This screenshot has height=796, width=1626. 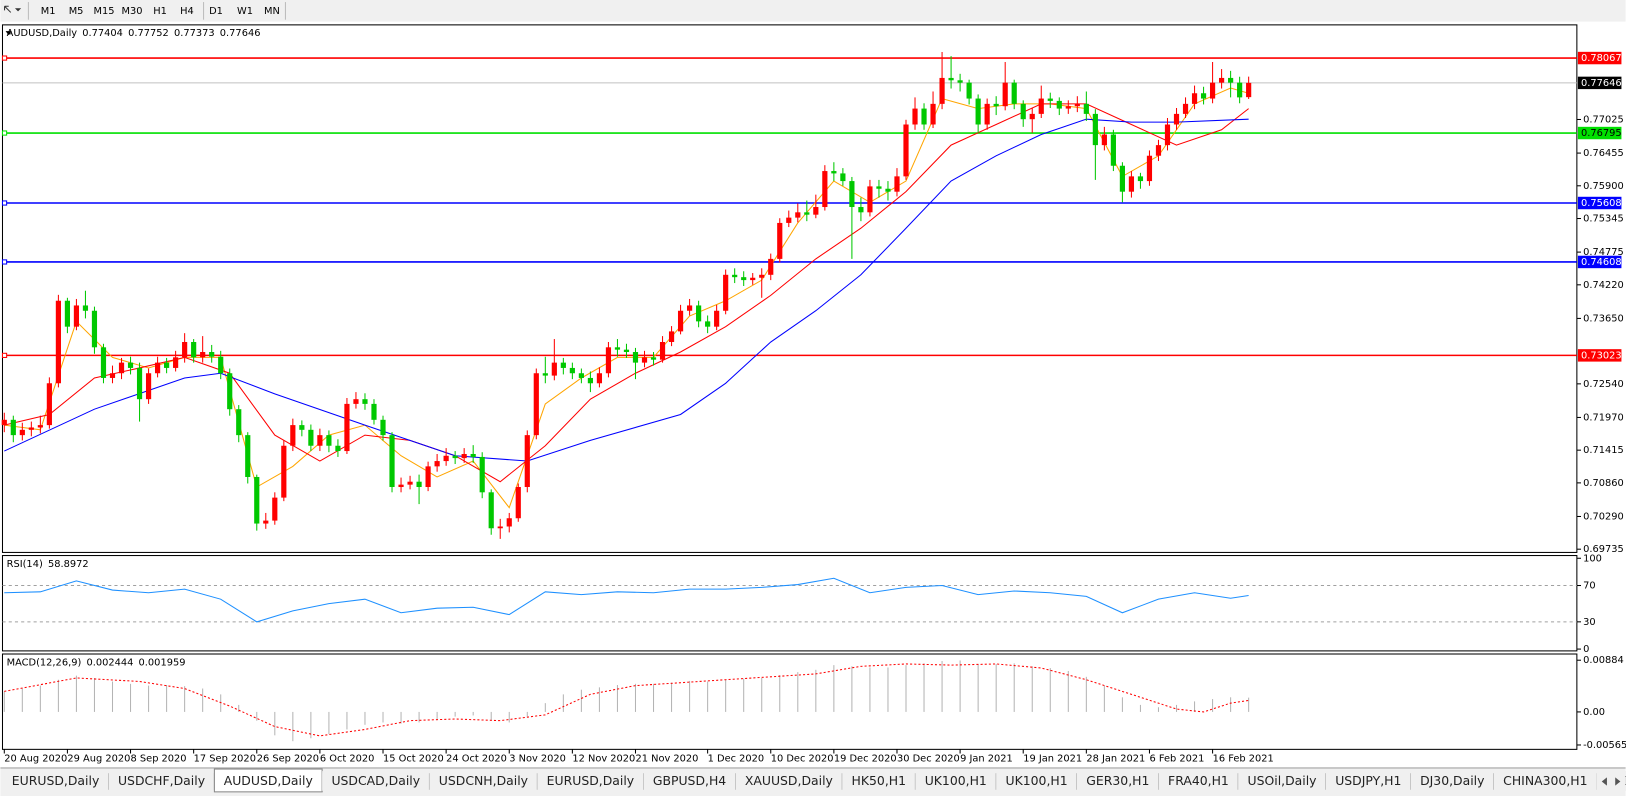 I want to click on tab-label: USDCAD,Daily, so click(x=375, y=780).